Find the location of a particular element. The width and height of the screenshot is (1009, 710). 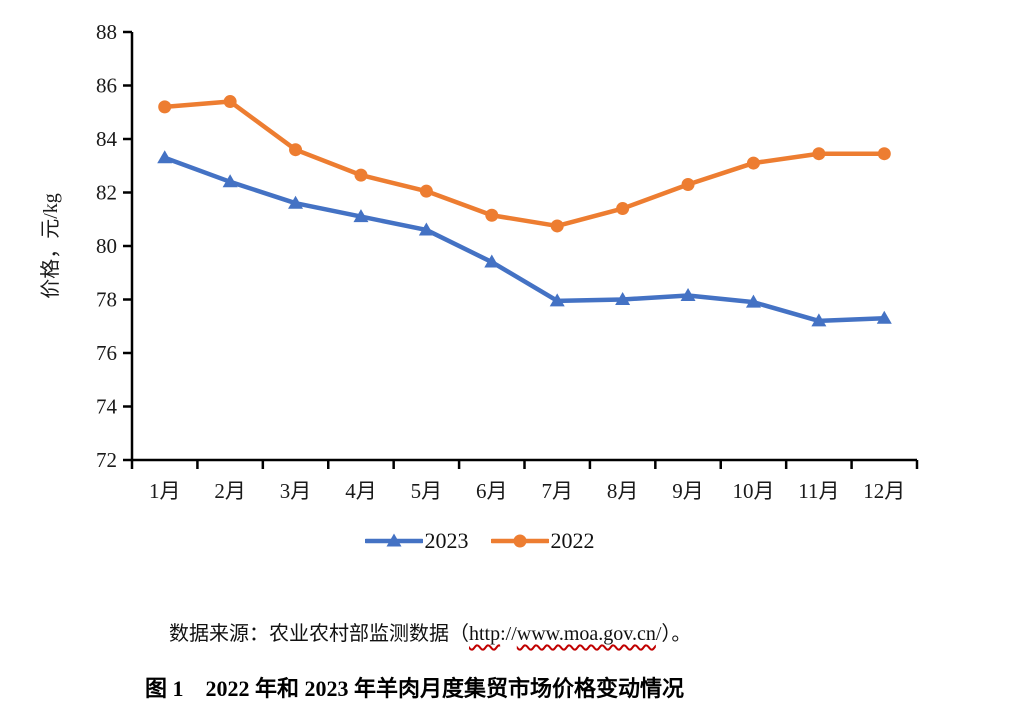

circle-marker-icon is located at coordinates (519, 541).